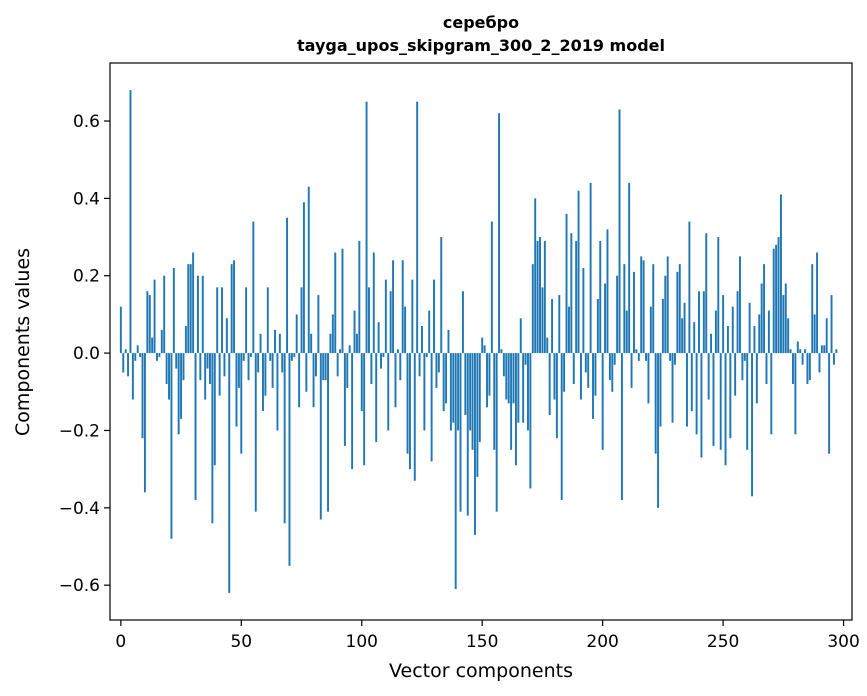 This screenshot has width=867, height=696. What do you see at coordinates (86, 277) in the screenshot?
I see `y-tick-label: 0.2` at bounding box center [86, 277].